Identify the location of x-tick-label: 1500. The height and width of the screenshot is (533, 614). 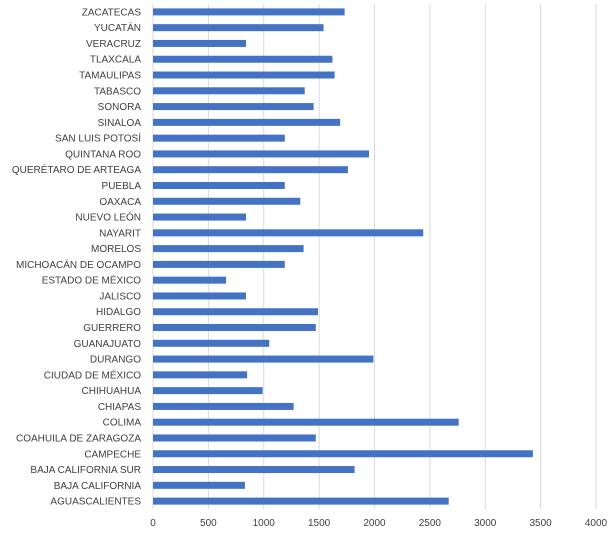
(319, 523).